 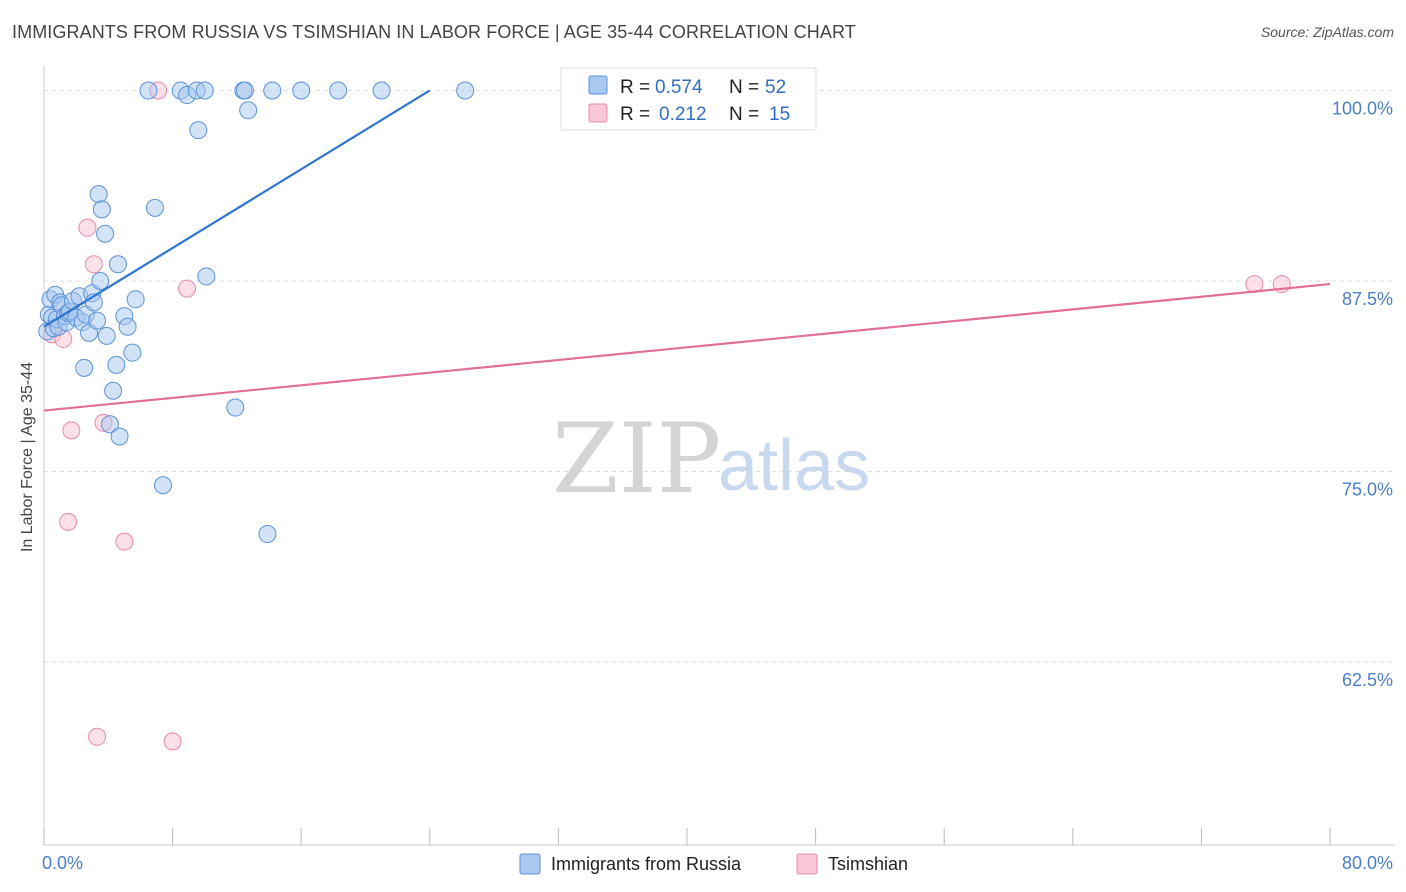 What do you see at coordinates (636, 459) in the screenshot?
I see `watermark-zip: ZIP` at bounding box center [636, 459].